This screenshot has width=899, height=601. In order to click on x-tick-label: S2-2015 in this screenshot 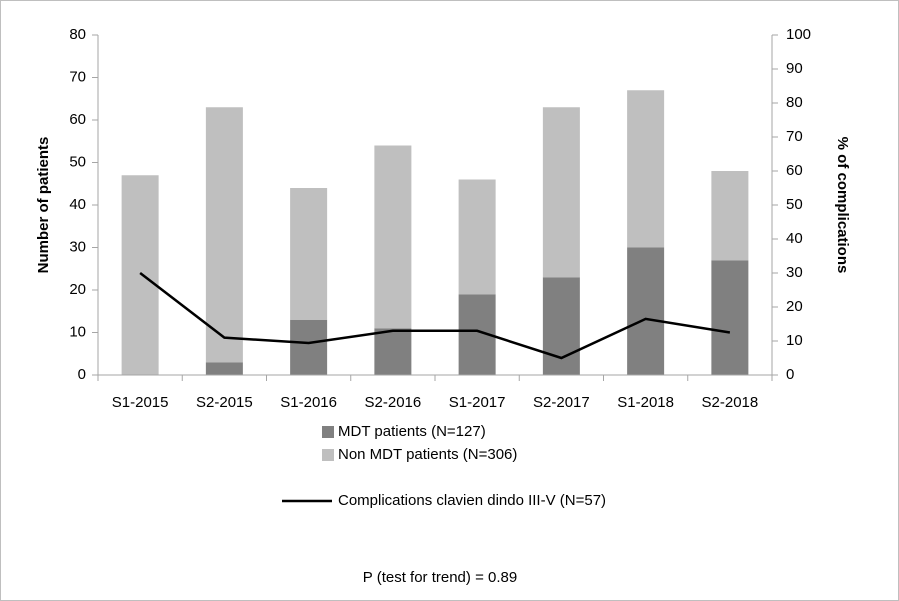, I will do `click(224, 402)`.